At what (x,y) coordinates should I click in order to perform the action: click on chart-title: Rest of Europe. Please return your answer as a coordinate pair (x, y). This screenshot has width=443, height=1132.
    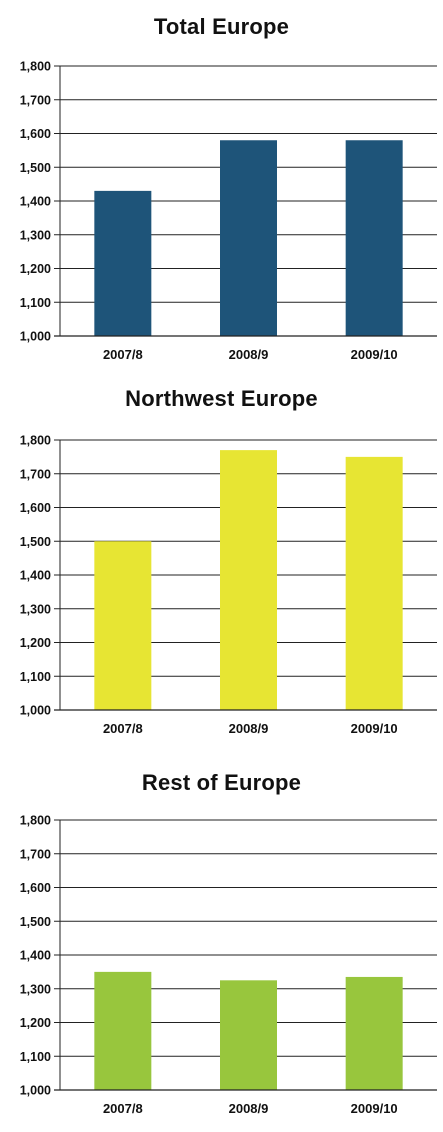
    Looking at the image, I should click on (221, 782).